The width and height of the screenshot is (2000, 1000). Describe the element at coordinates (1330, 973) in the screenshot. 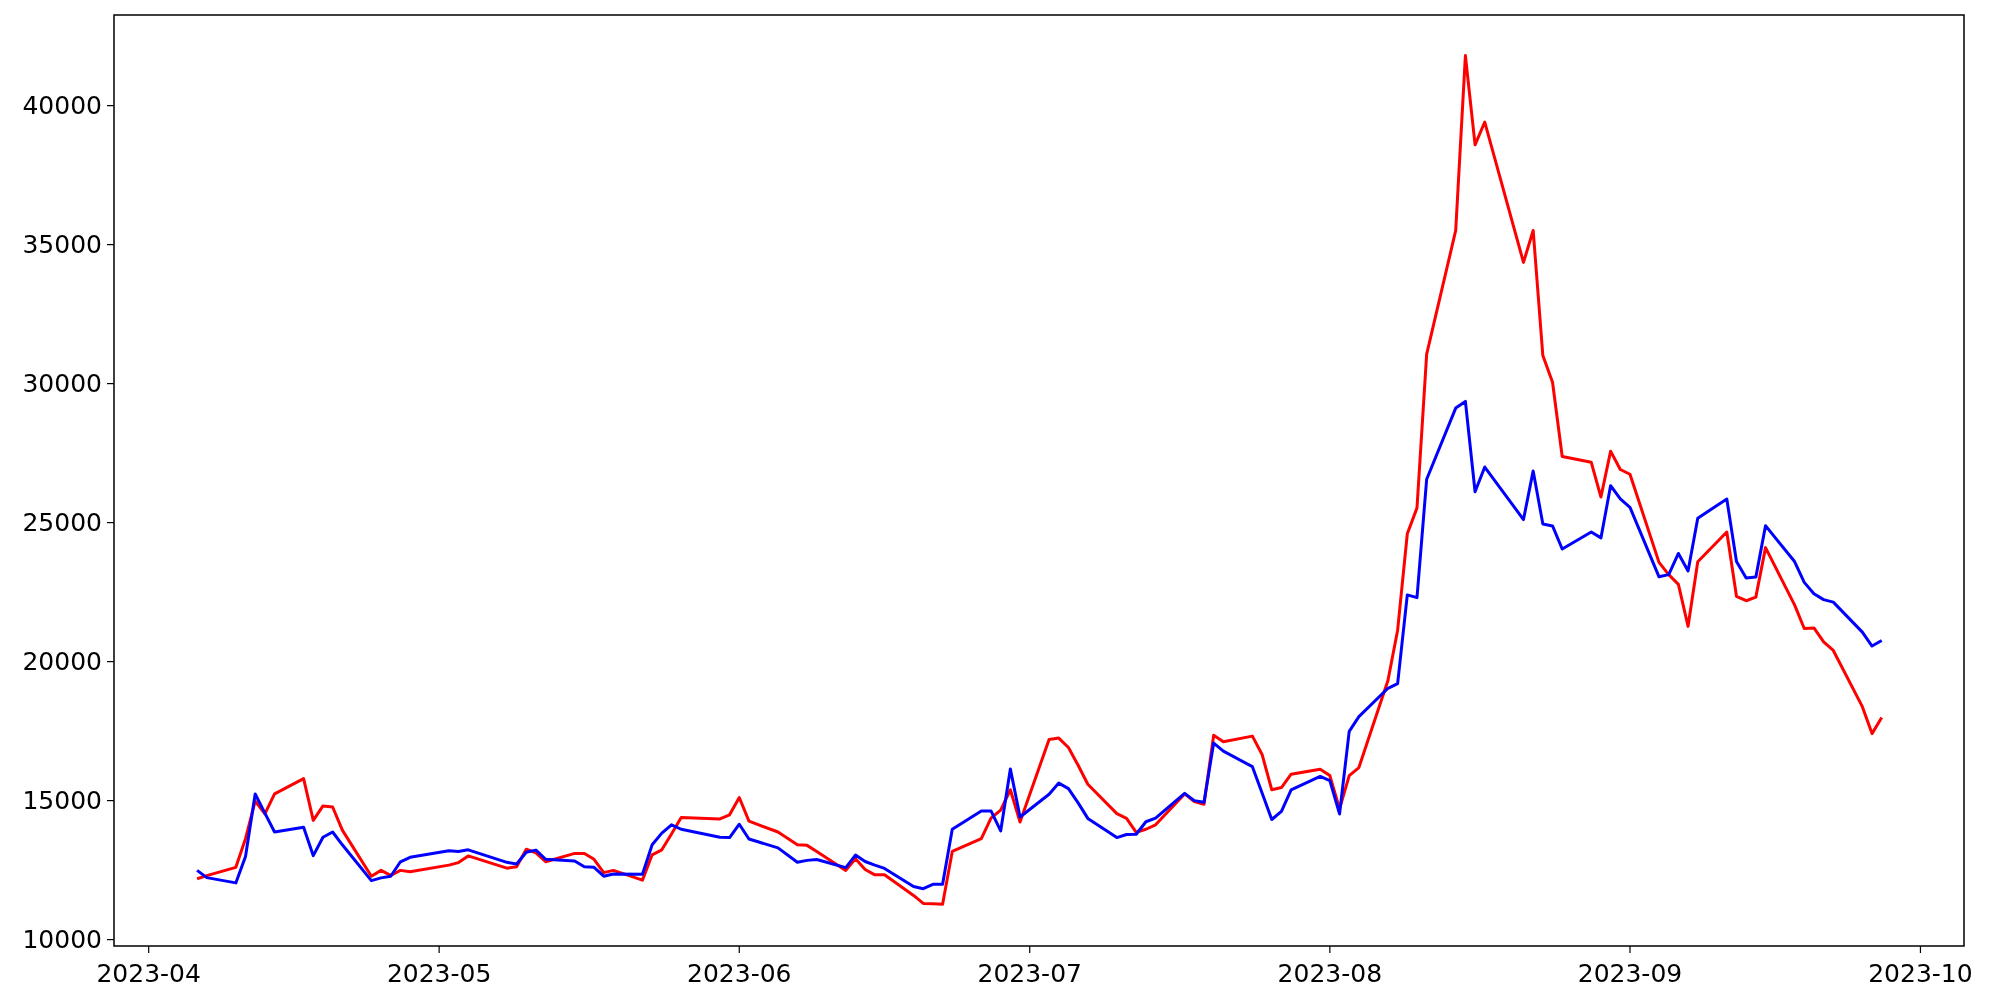

I see `x-tick-label: 2023-08` at that location.